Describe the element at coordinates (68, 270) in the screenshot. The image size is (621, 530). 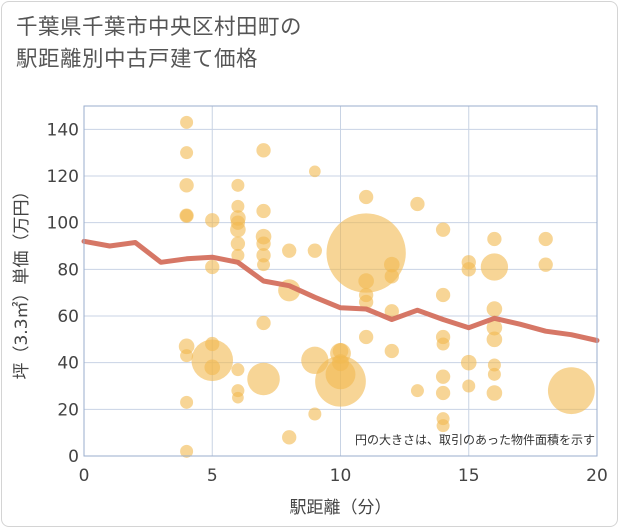
I see `y-tick-label: 80` at that location.